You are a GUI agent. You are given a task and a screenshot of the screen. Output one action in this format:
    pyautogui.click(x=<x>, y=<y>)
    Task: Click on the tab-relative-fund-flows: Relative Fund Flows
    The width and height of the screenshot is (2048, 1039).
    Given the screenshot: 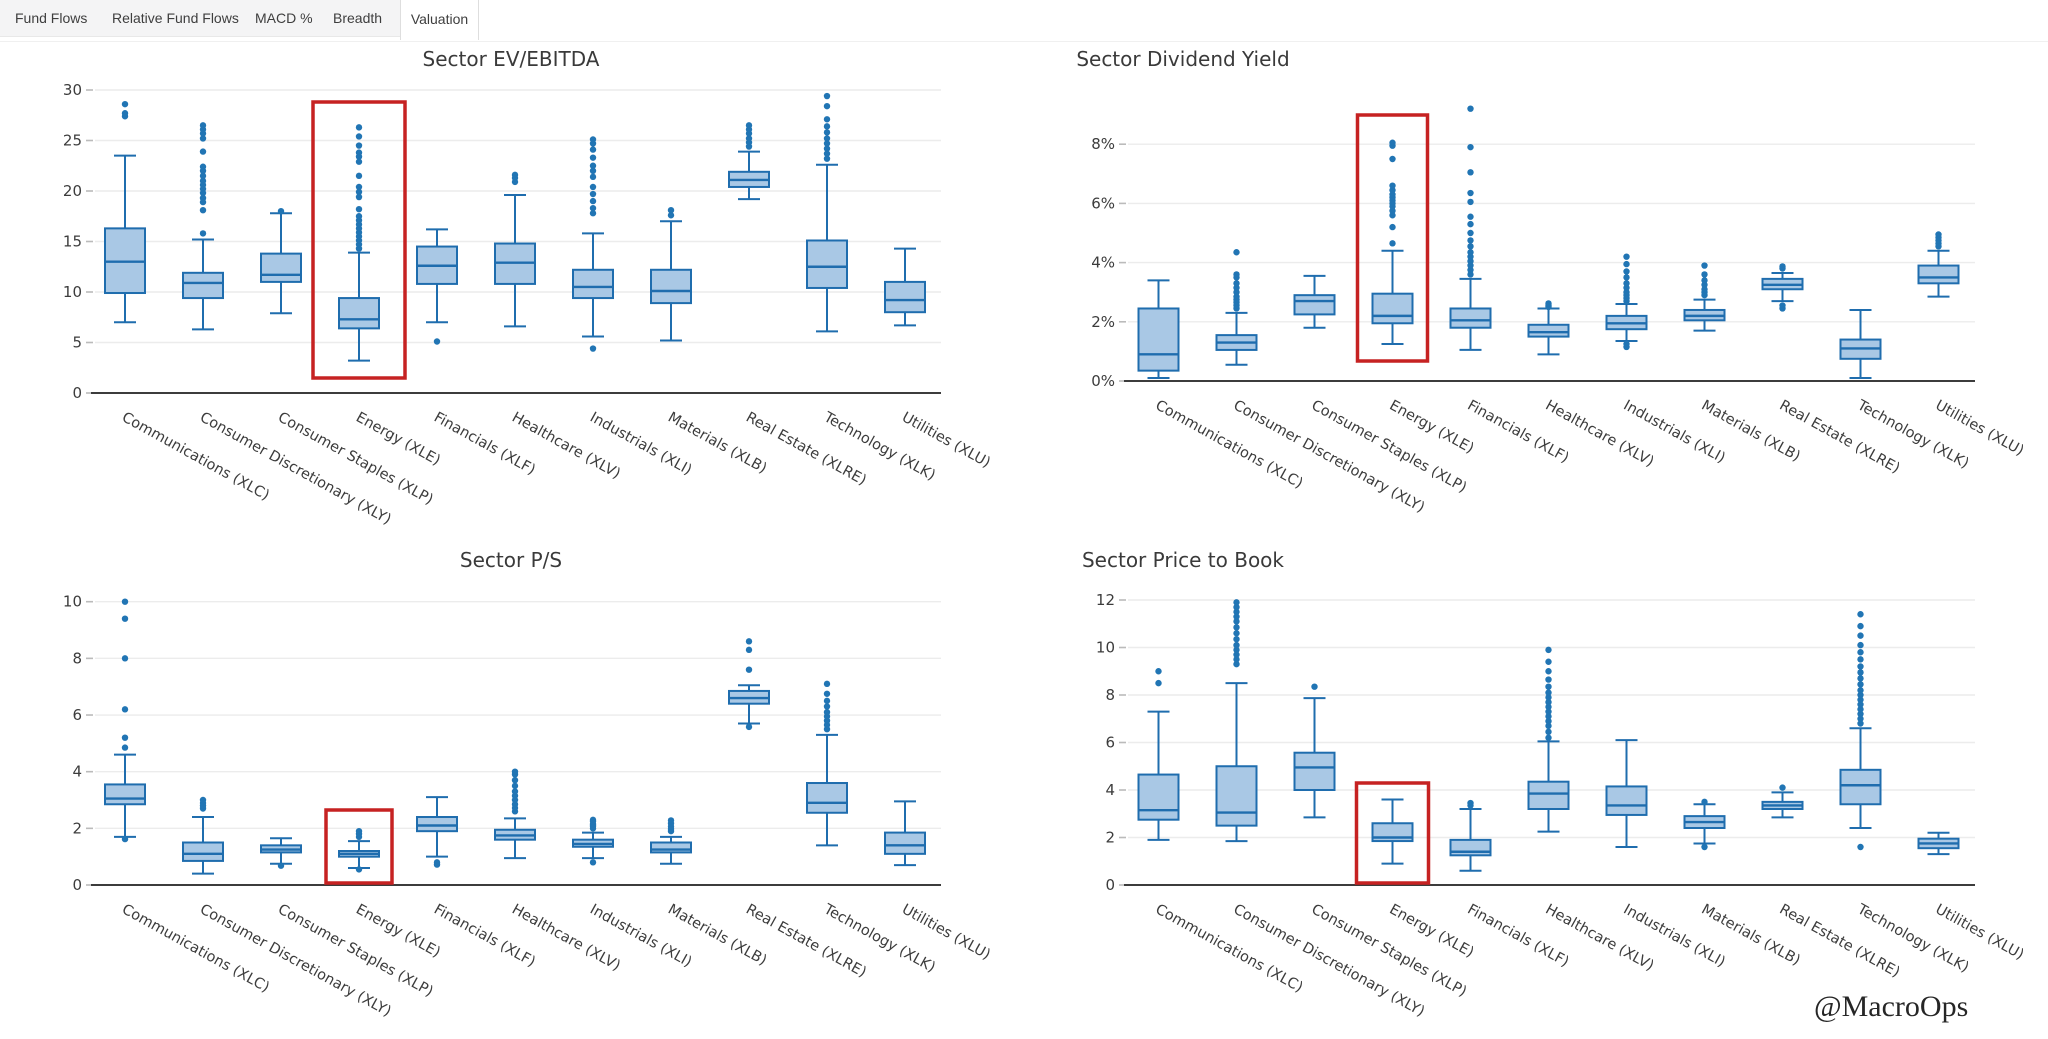 What is the action you would take?
    pyautogui.click(x=175, y=18)
    